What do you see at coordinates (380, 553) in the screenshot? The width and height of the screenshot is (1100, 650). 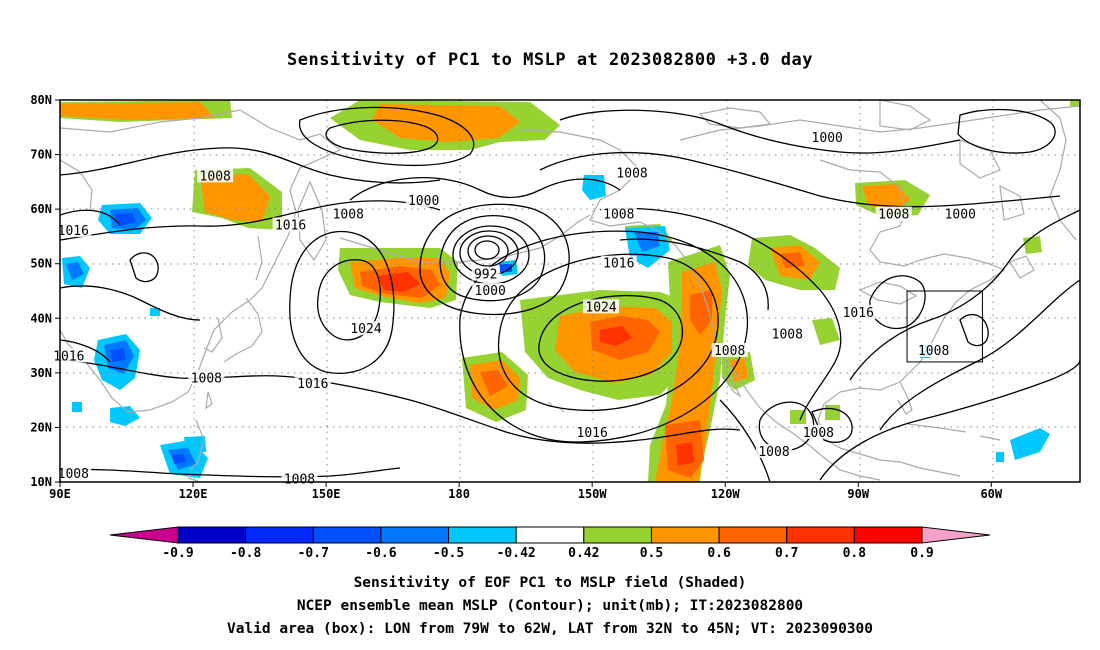 I see `colorbar-label: -0.6` at bounding box center [380, 553].